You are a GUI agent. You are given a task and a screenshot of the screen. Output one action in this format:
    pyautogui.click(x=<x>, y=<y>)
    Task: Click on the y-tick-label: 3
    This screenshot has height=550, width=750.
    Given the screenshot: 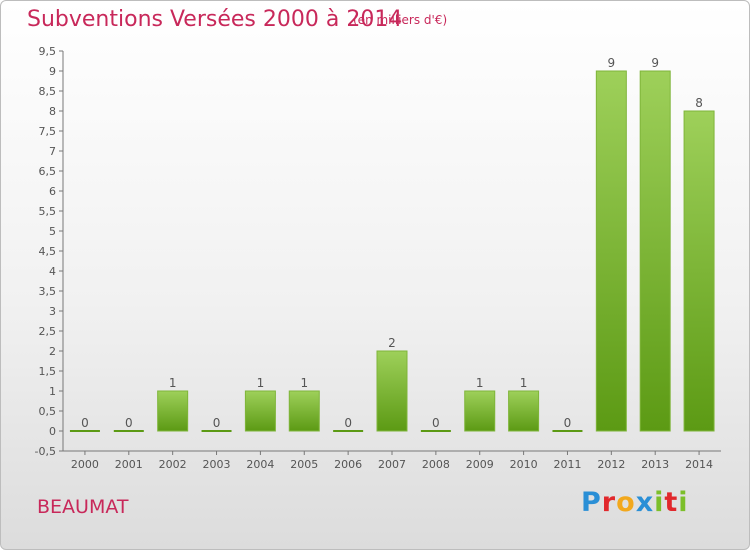 What is the action you would take?
    pyautogui.click(x=52, y=311)
    